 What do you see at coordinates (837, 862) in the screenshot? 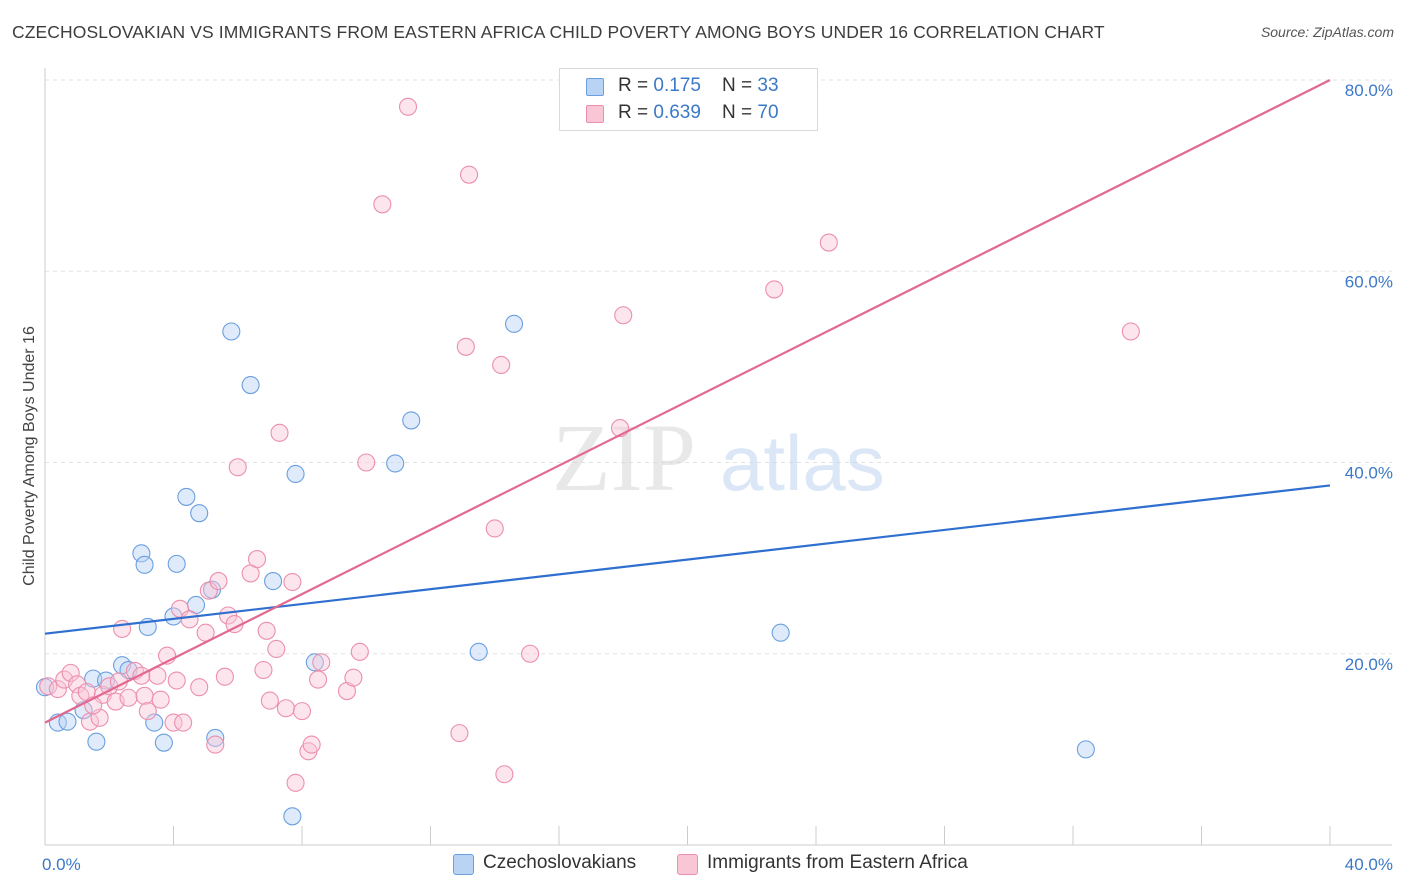
I see `series-name-immigrants-eastern-africa: Immigrants from Eastern Africa` at bounding box center [837, 862].